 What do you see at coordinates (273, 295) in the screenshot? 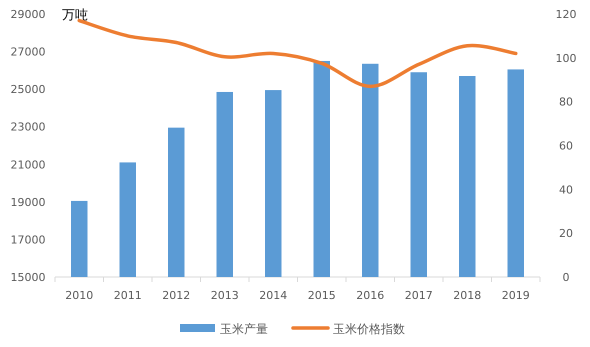
I see `x-tick-label: 2014` at bounding box center [273, 295].